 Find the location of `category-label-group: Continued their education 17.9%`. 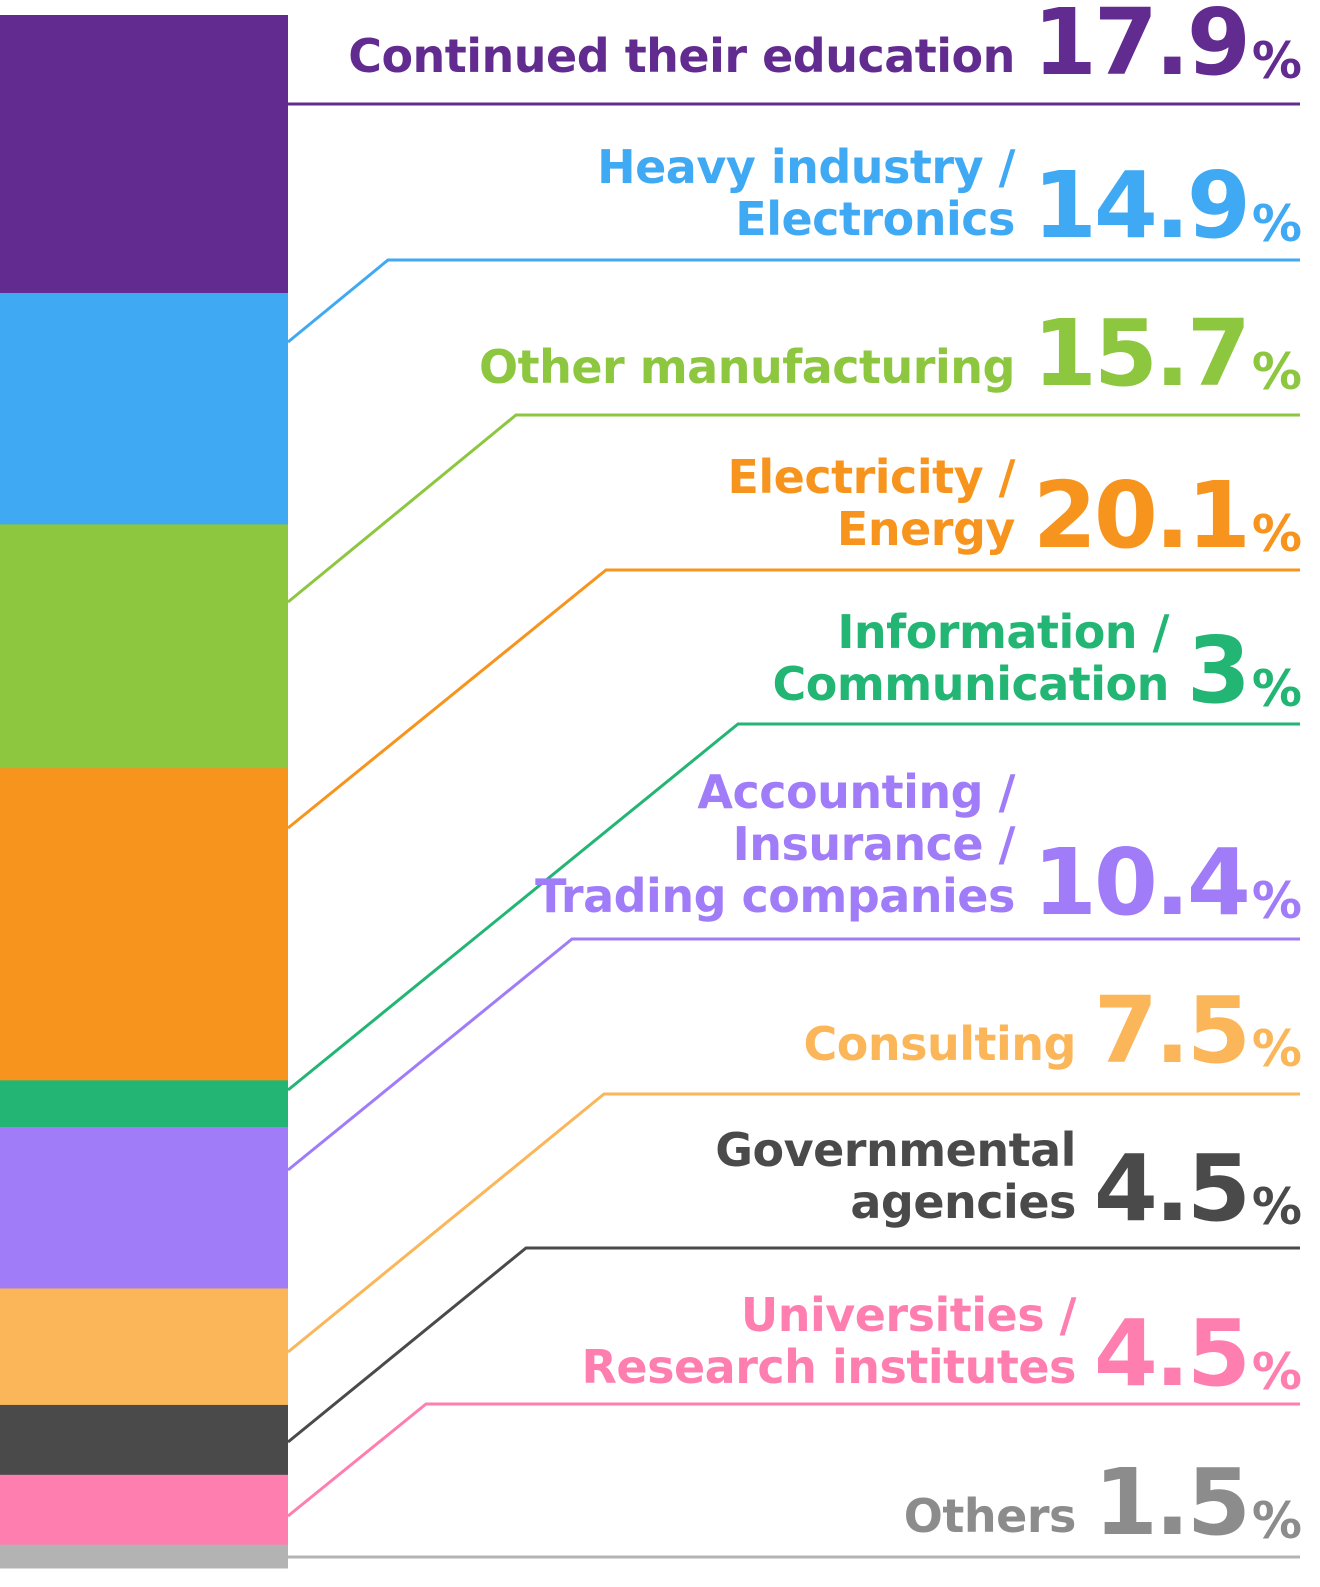

category-label-group: Continued their education 17.9% is located at coordinates (825, 48).